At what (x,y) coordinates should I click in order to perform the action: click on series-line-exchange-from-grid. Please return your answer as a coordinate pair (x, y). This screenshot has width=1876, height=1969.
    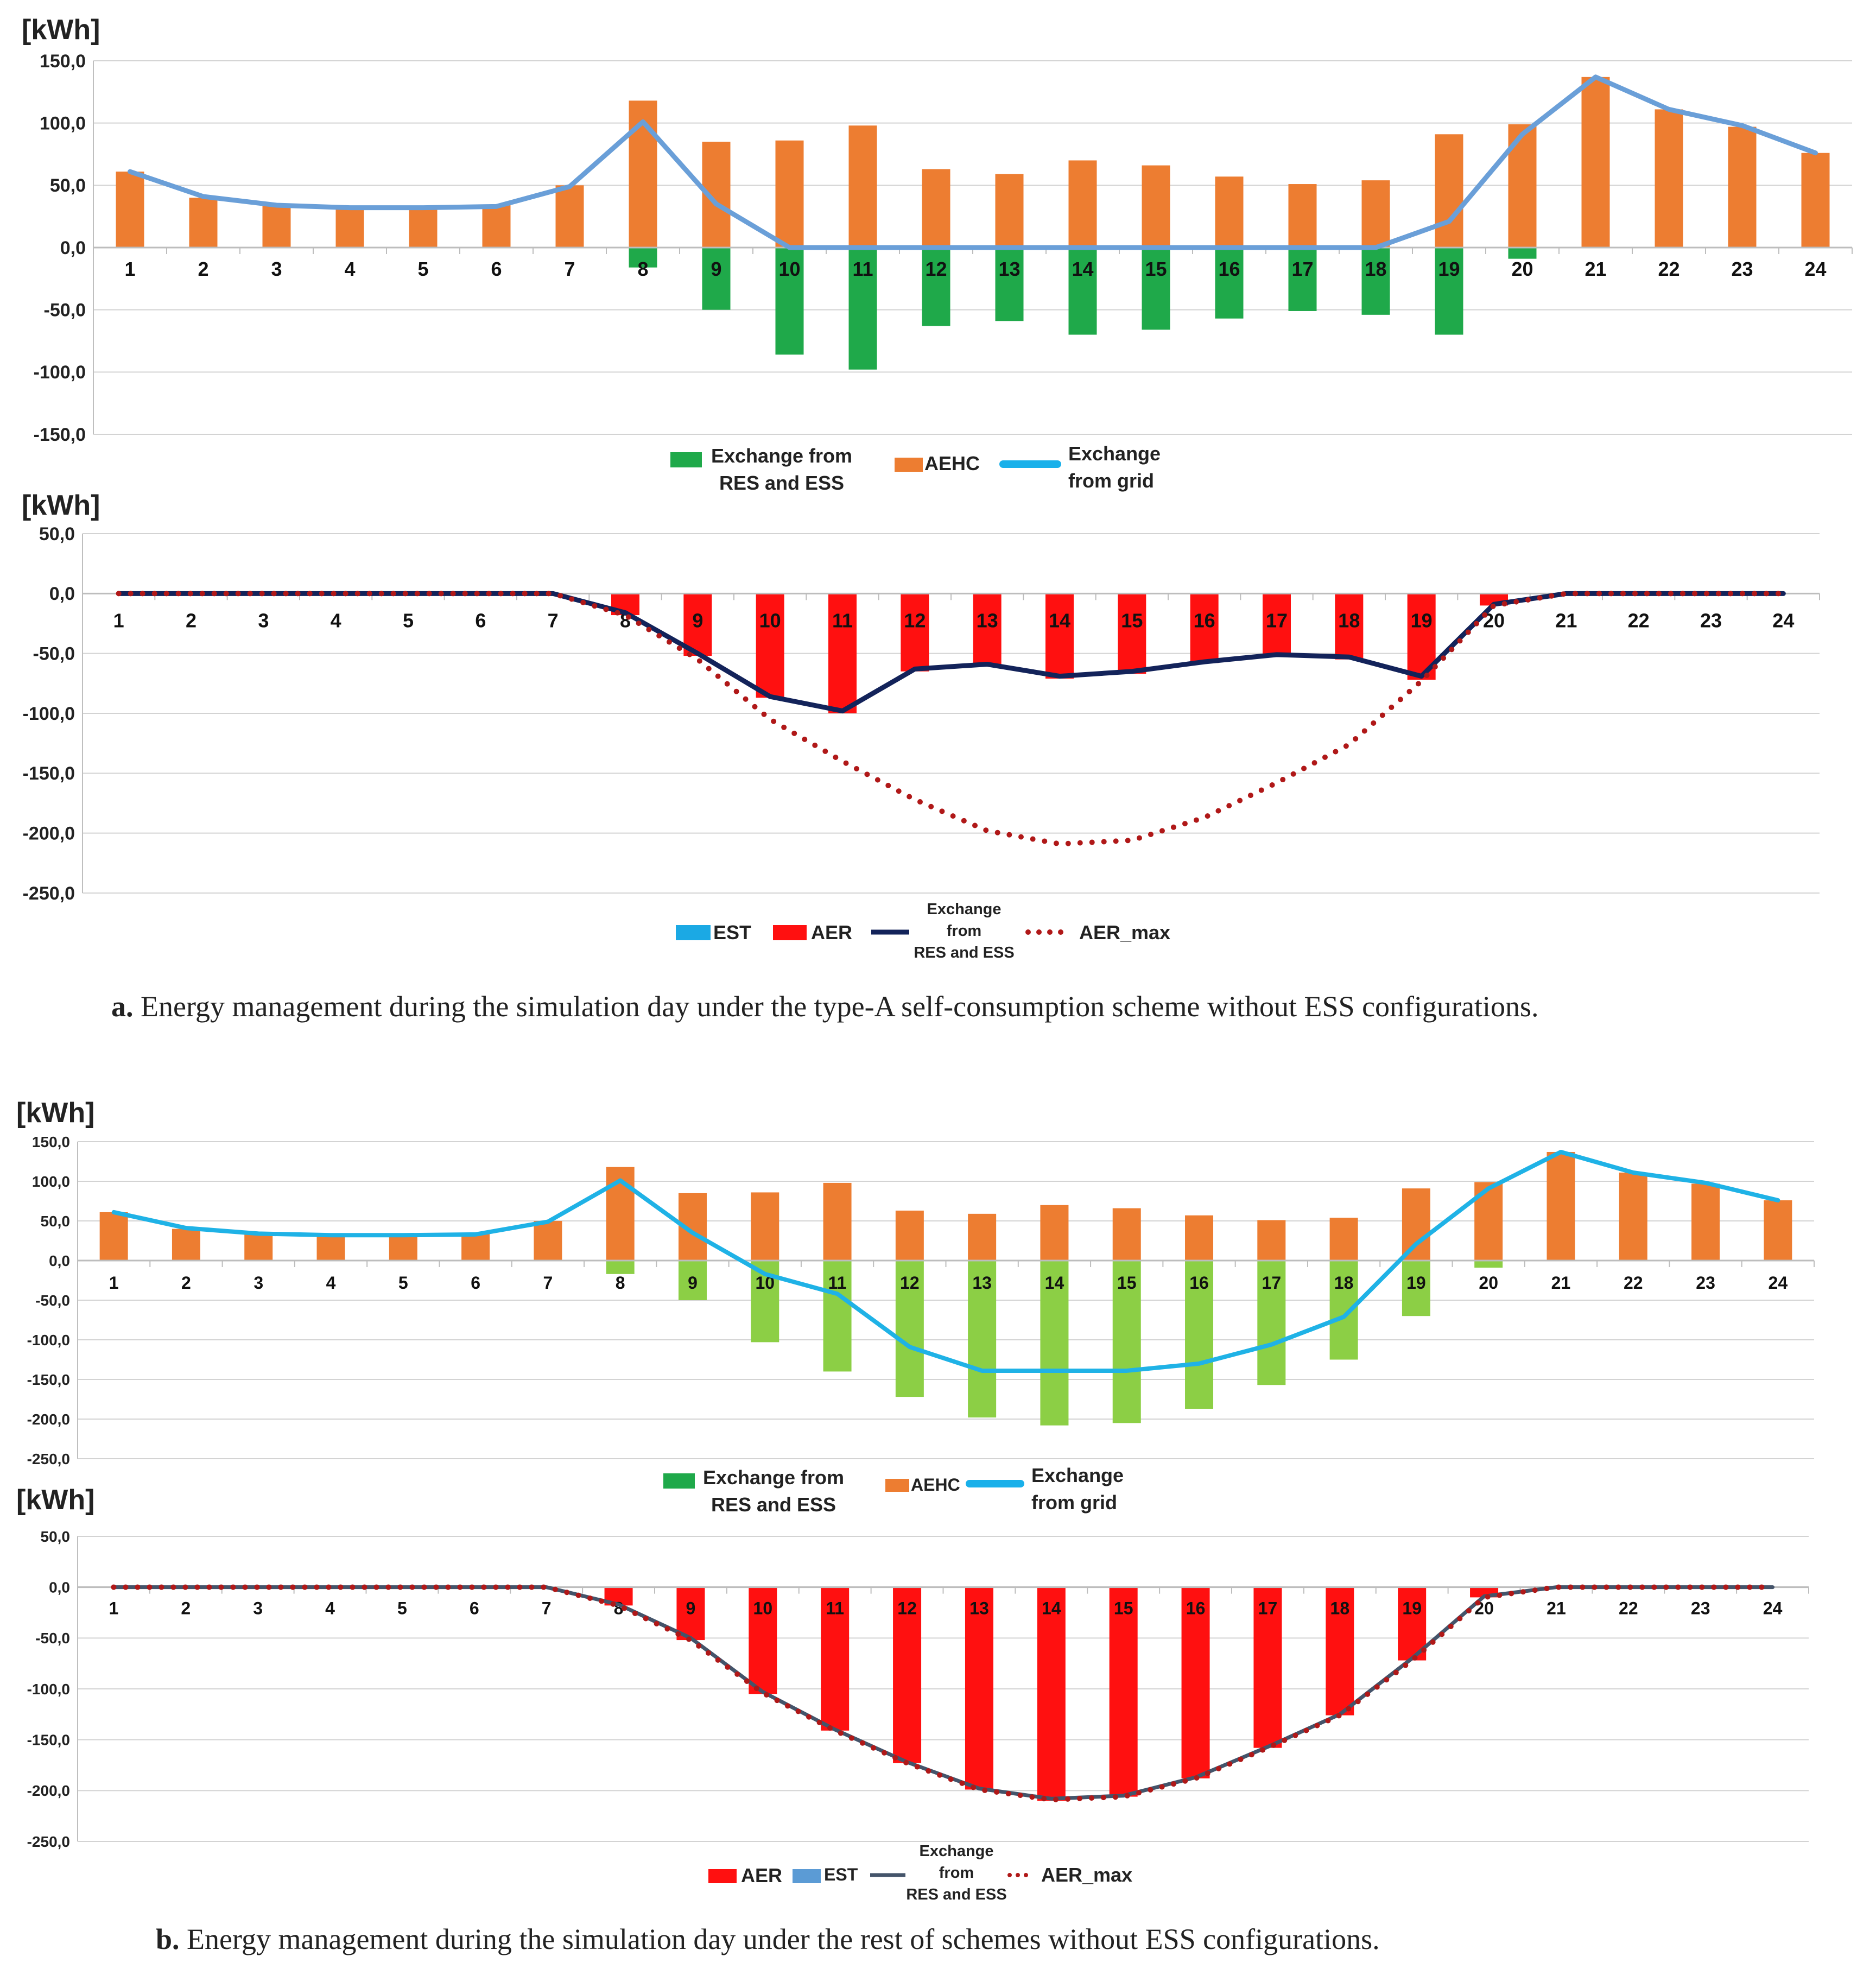
    Looking at the image, I should click on (973, 162).